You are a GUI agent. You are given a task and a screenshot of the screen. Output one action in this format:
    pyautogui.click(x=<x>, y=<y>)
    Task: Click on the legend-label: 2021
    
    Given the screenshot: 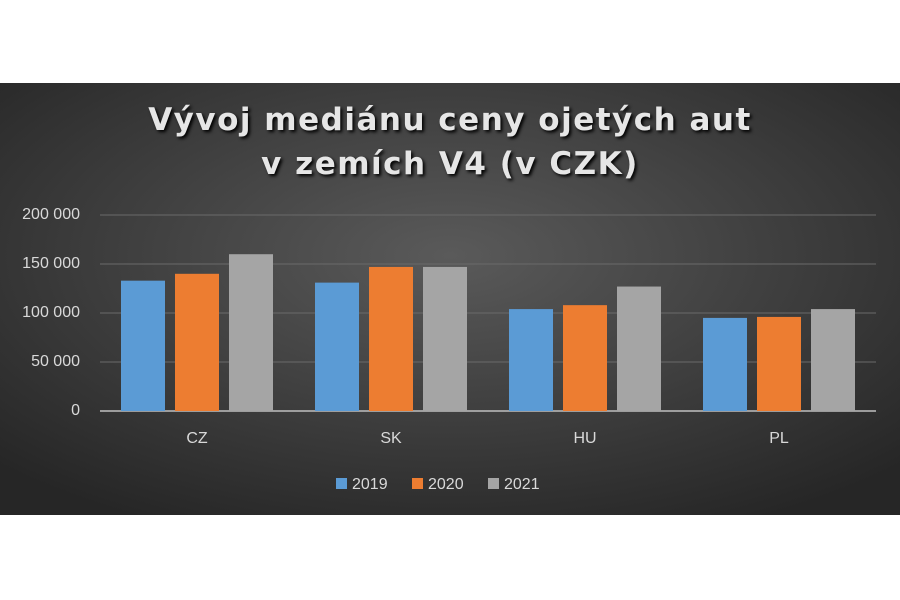 What is the action you would take?
    pyautogui.click(x=522, y=484)
    